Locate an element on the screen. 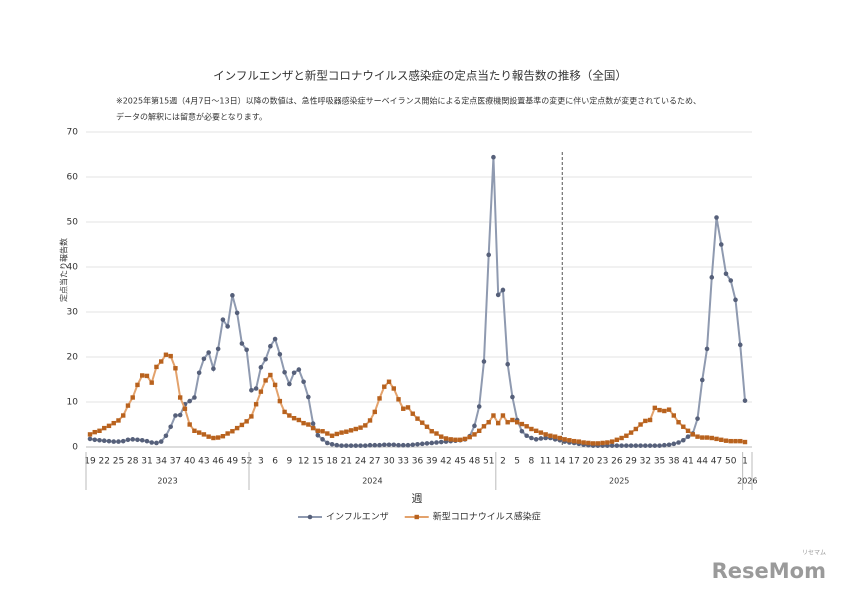 The width and height of the screenshot is (841, 595). x-tick-label: 11 is located at coordinates (545, 462).